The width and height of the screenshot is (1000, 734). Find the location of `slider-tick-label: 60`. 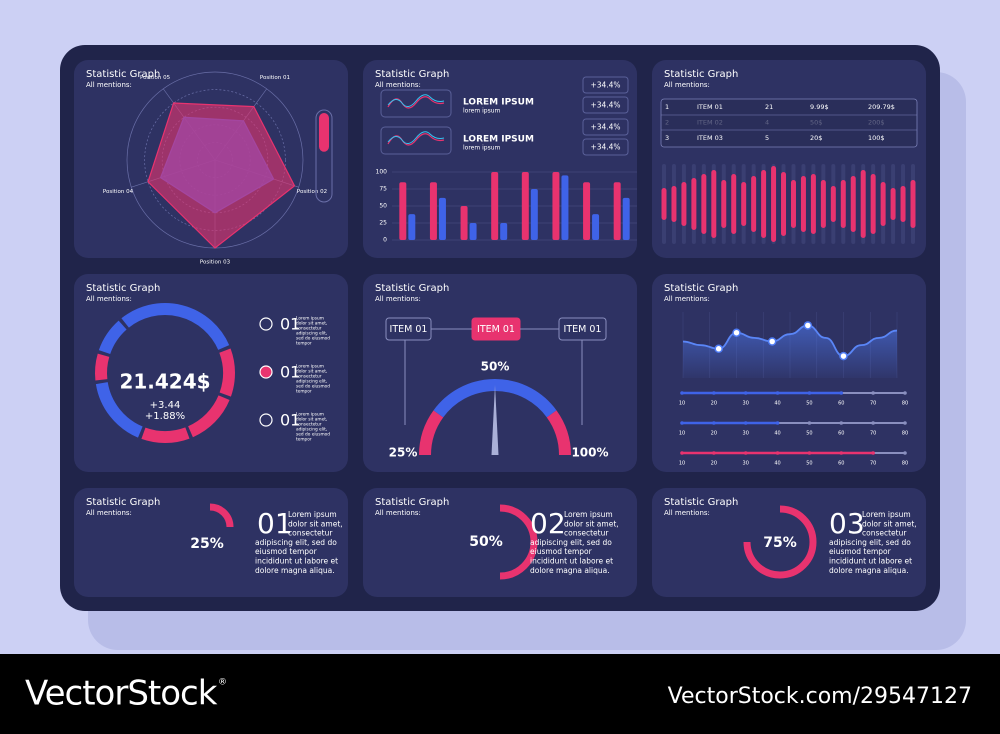

slider-tick-label: 60 is located at coordinates (841, 464).